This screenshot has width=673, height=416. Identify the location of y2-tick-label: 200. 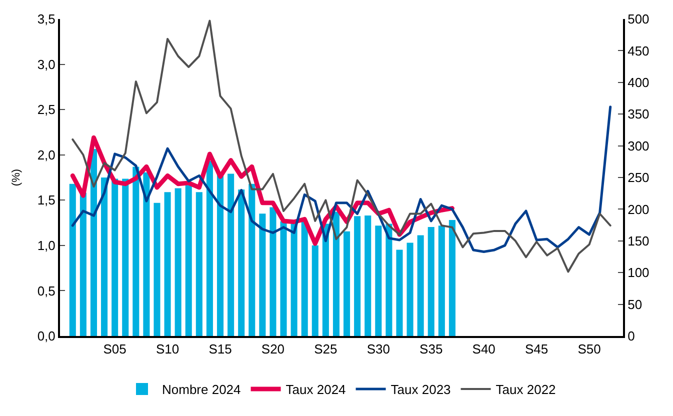
(639, 209).